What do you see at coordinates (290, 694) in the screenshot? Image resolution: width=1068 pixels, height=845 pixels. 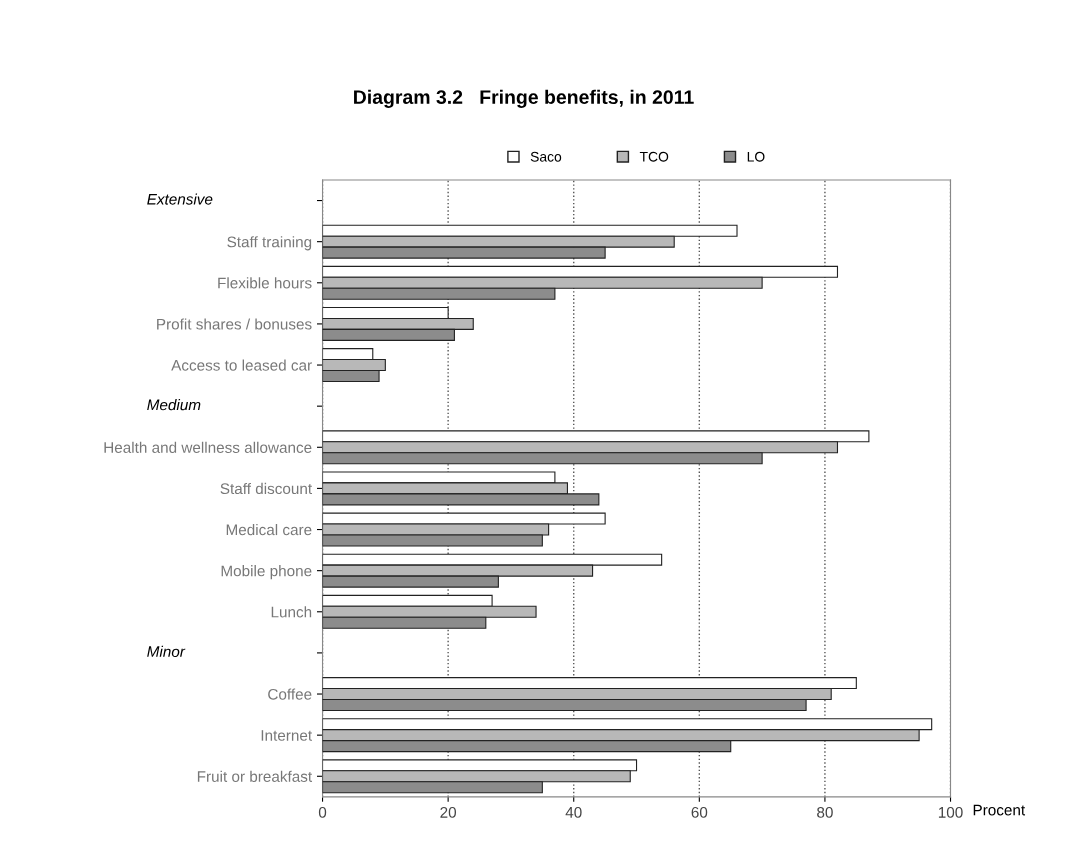 I see `y-tick-label: Coffee` at bounding box center [290, 694].